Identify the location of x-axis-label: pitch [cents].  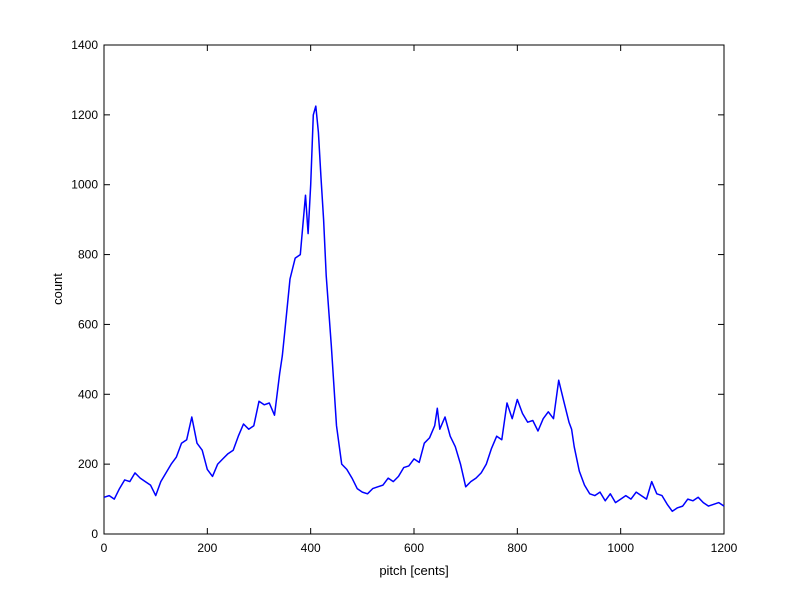
(413, 570).